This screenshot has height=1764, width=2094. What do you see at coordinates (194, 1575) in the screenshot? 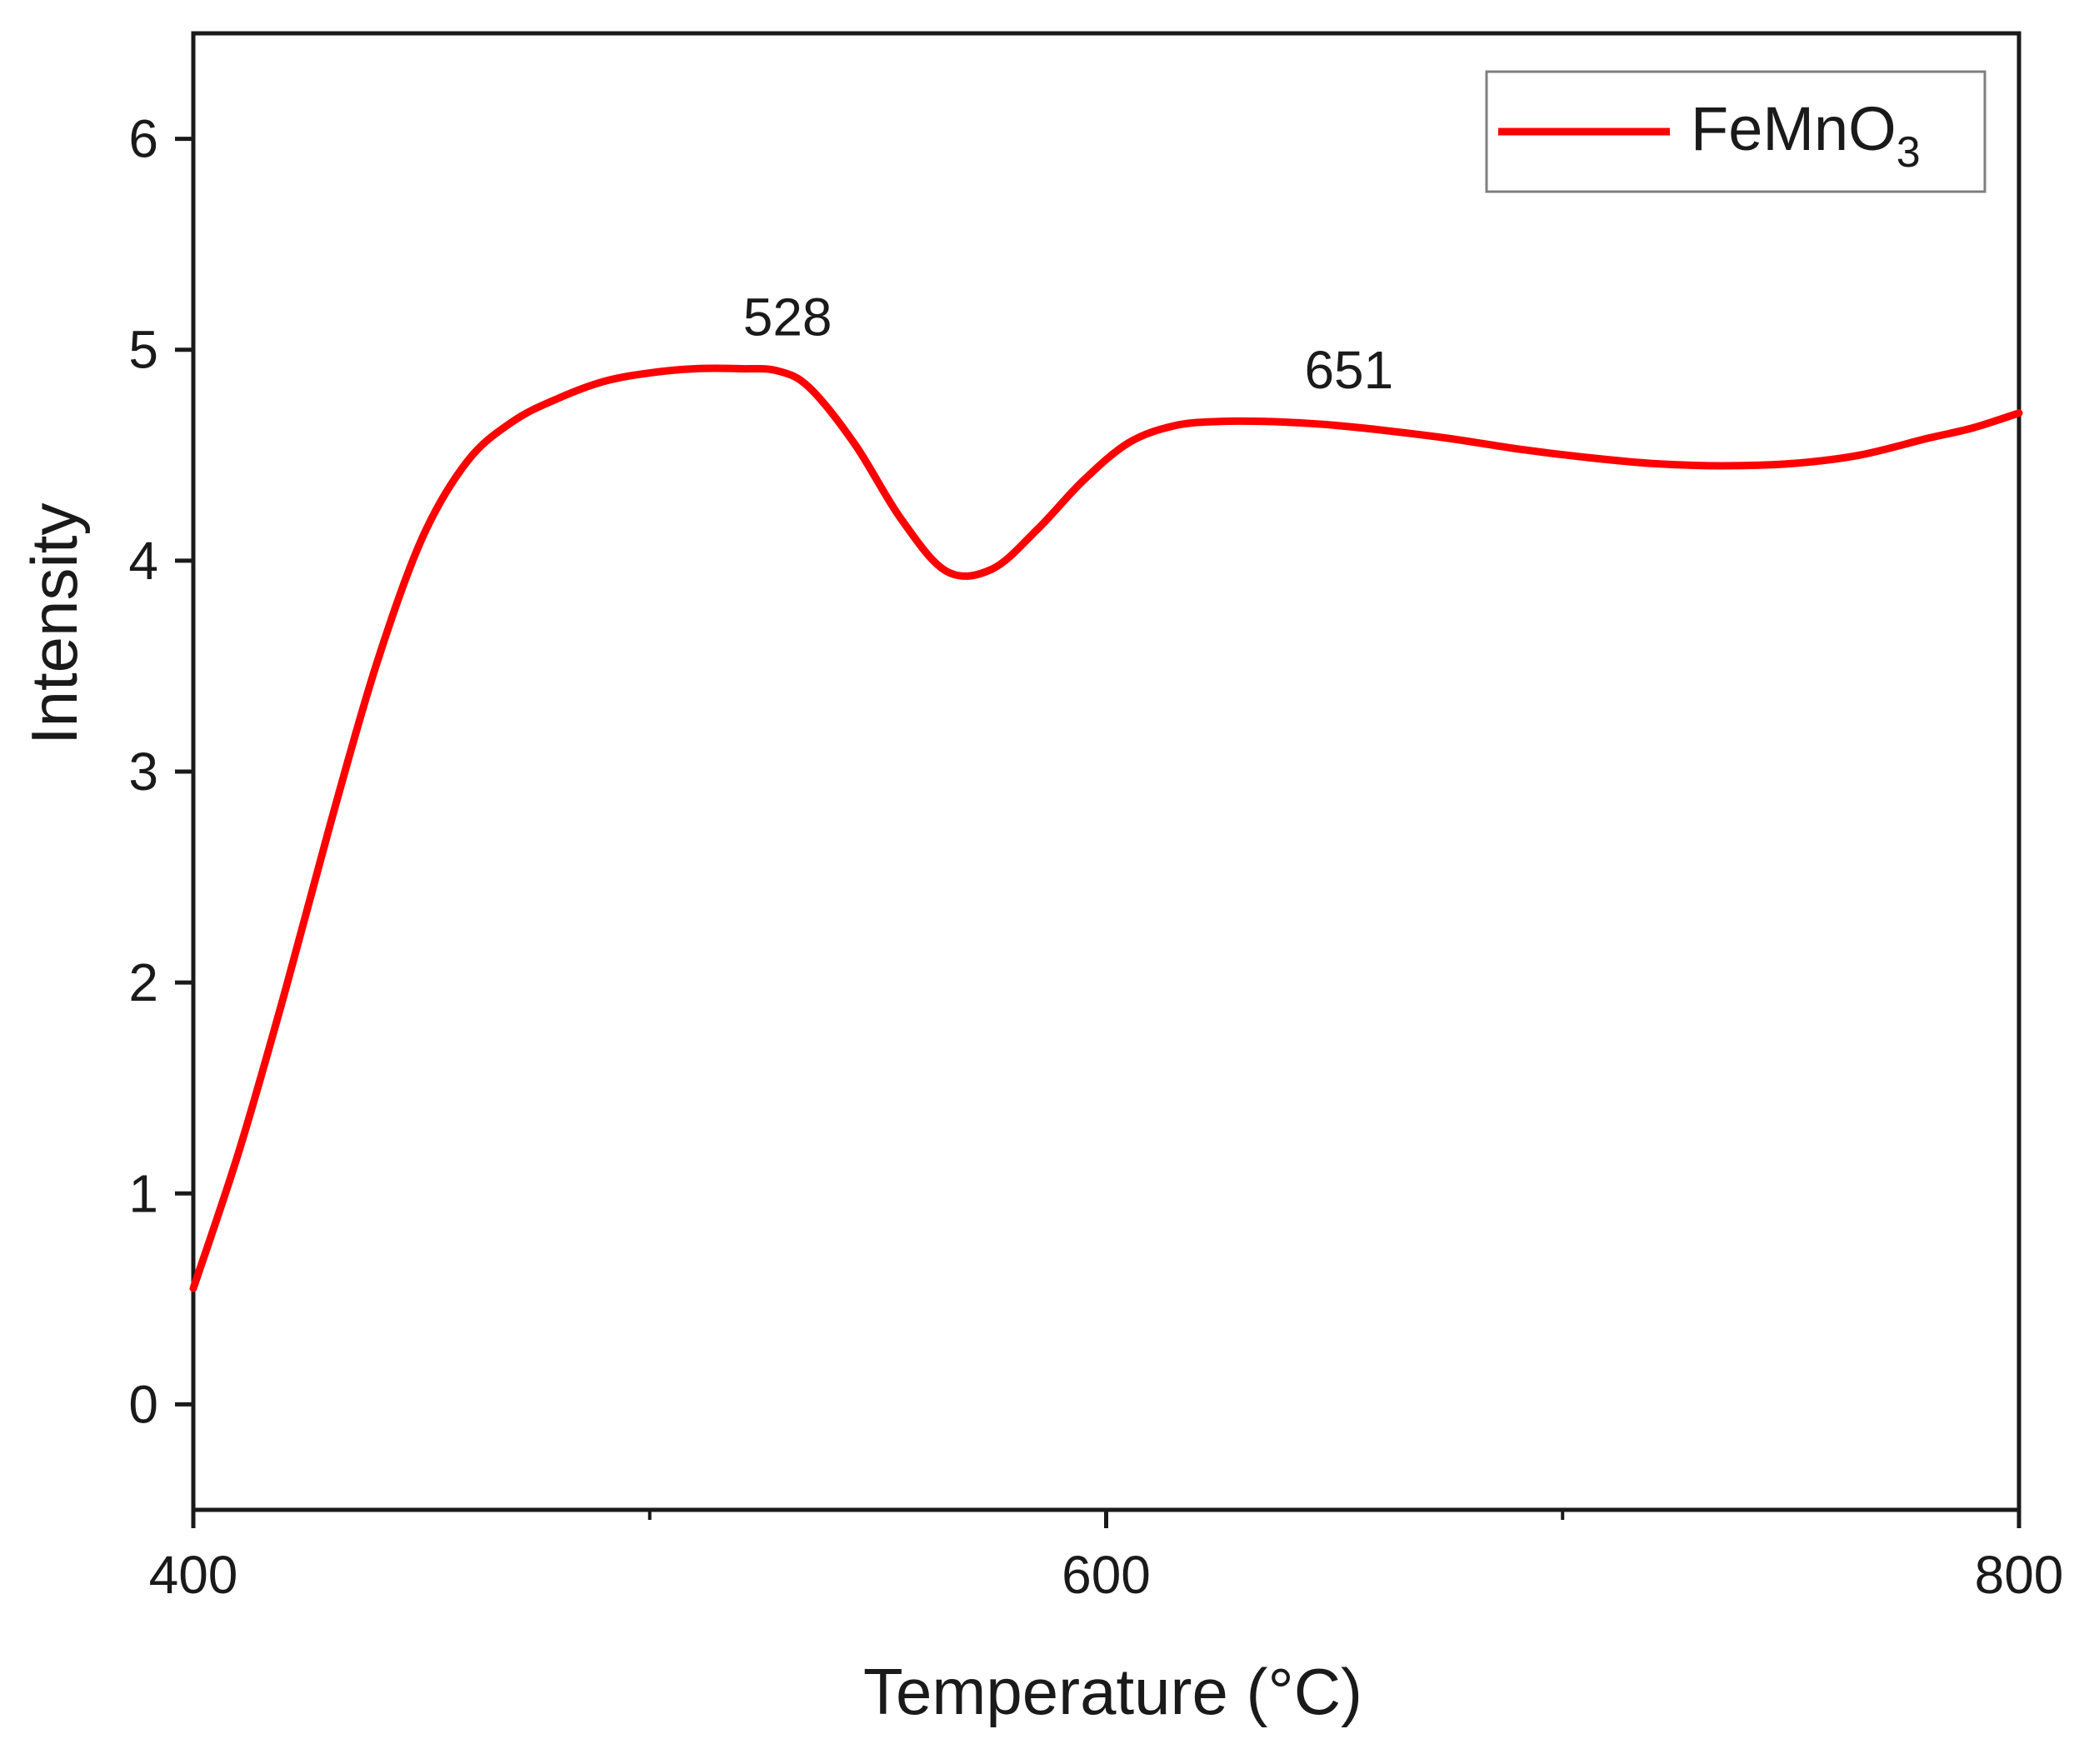
I see `x-tick-label: 400` at bounding box center [194, 1575].